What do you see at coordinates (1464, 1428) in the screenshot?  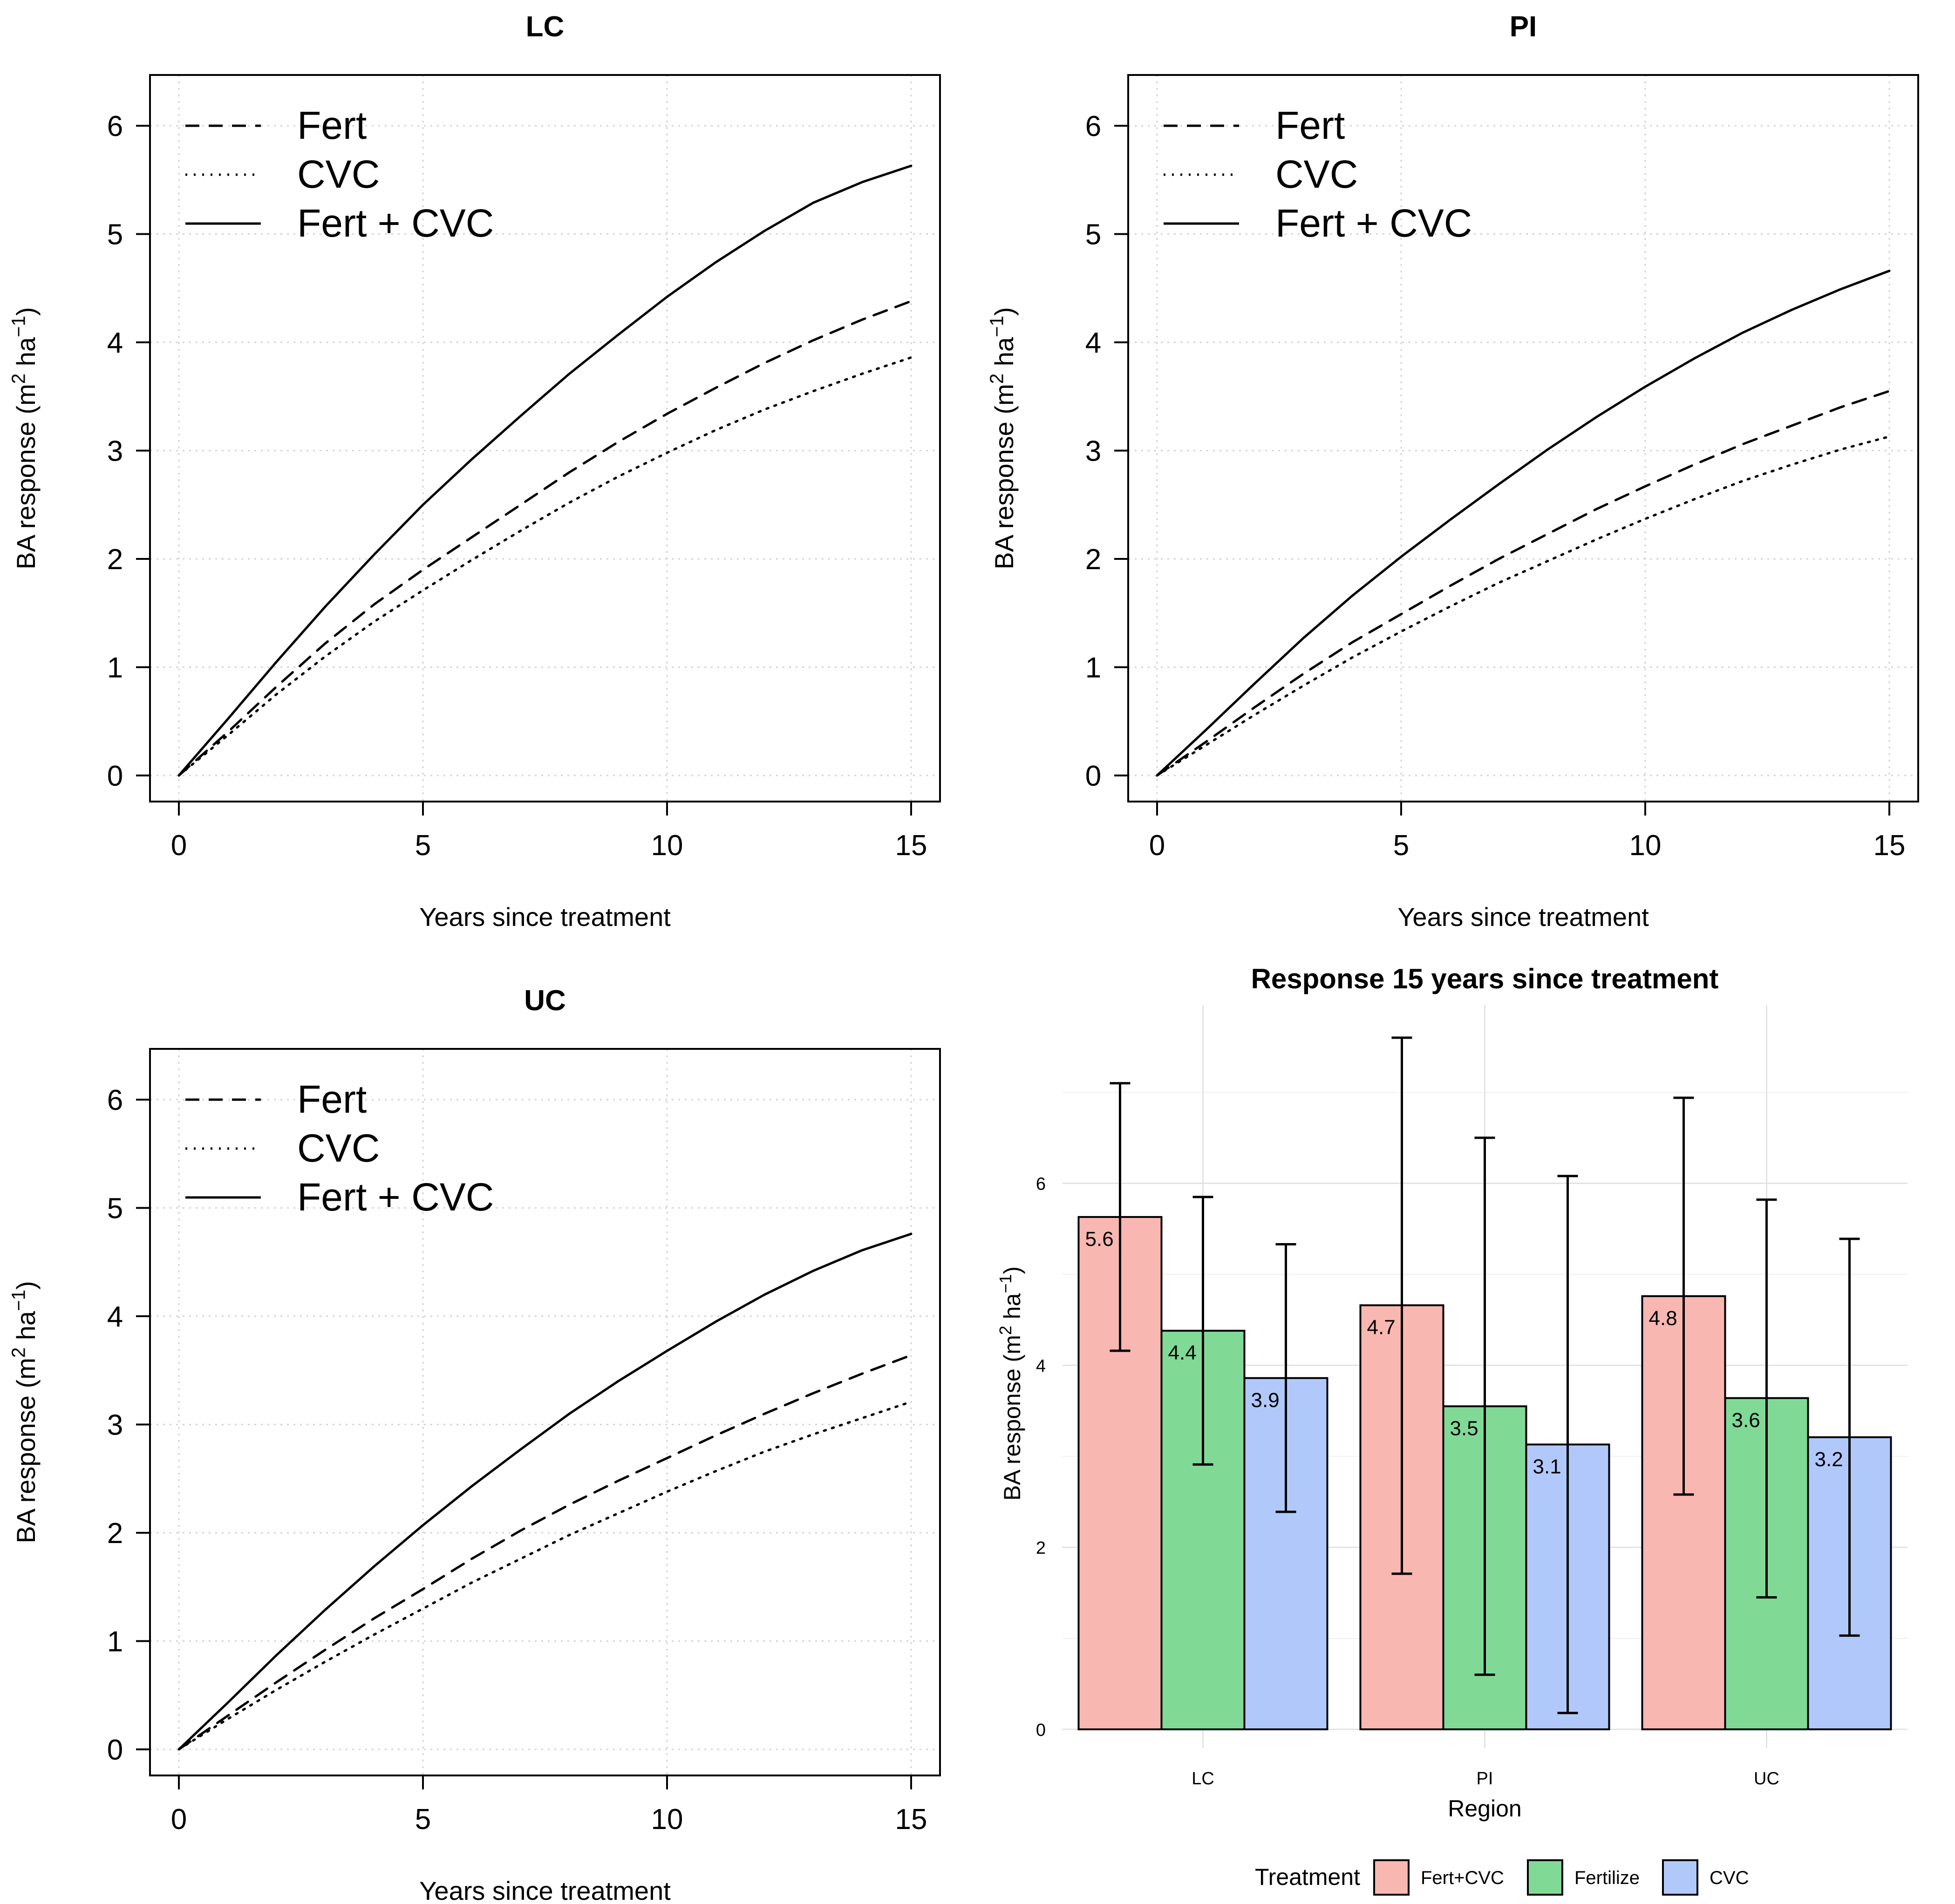 I see `bar-value-label: 3.5` at bounding box center [1464, 1428].